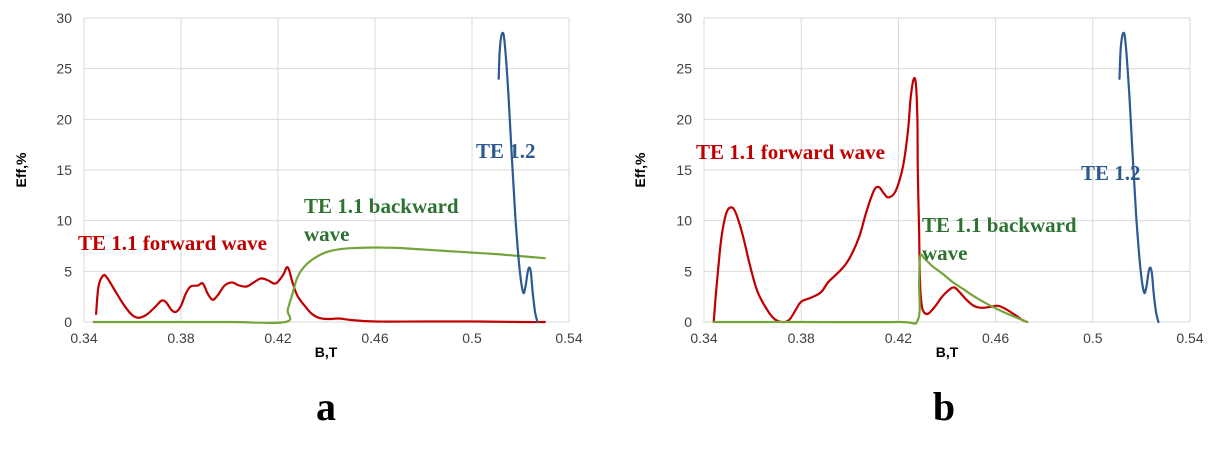  Describe the element at coordinates (326, 406) in the screenshot. I see `panel-label: a` at that location.